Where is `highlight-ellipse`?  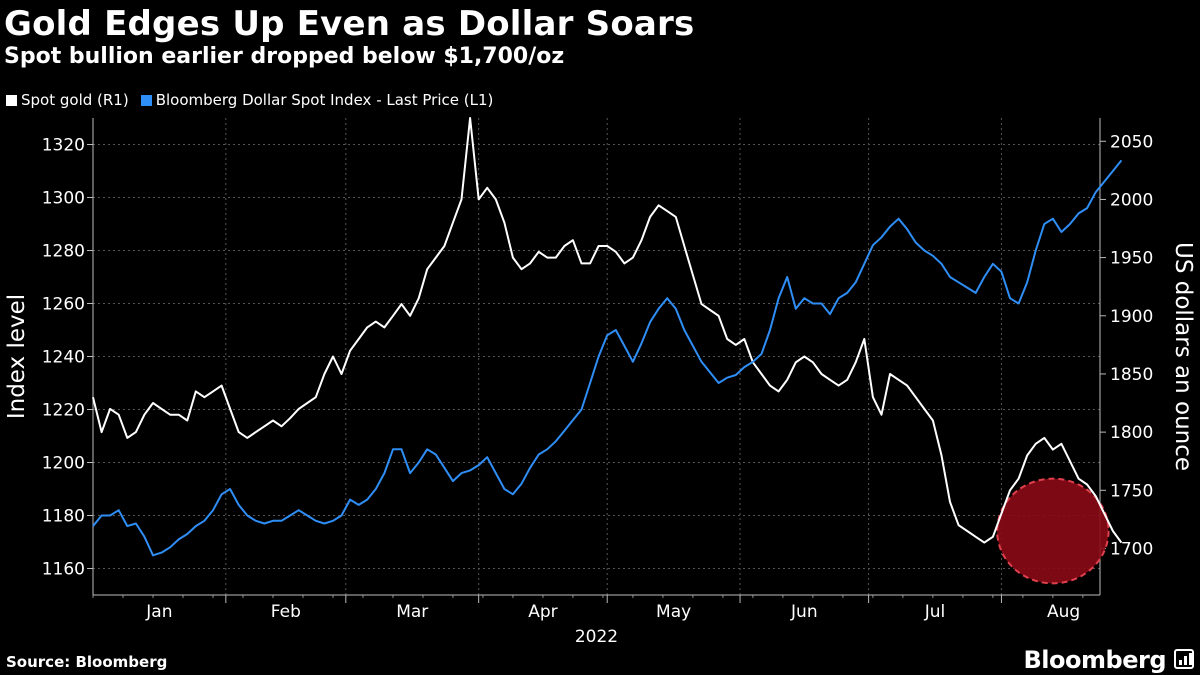 highlight-ellipse is located at coordinates (1053, 531).